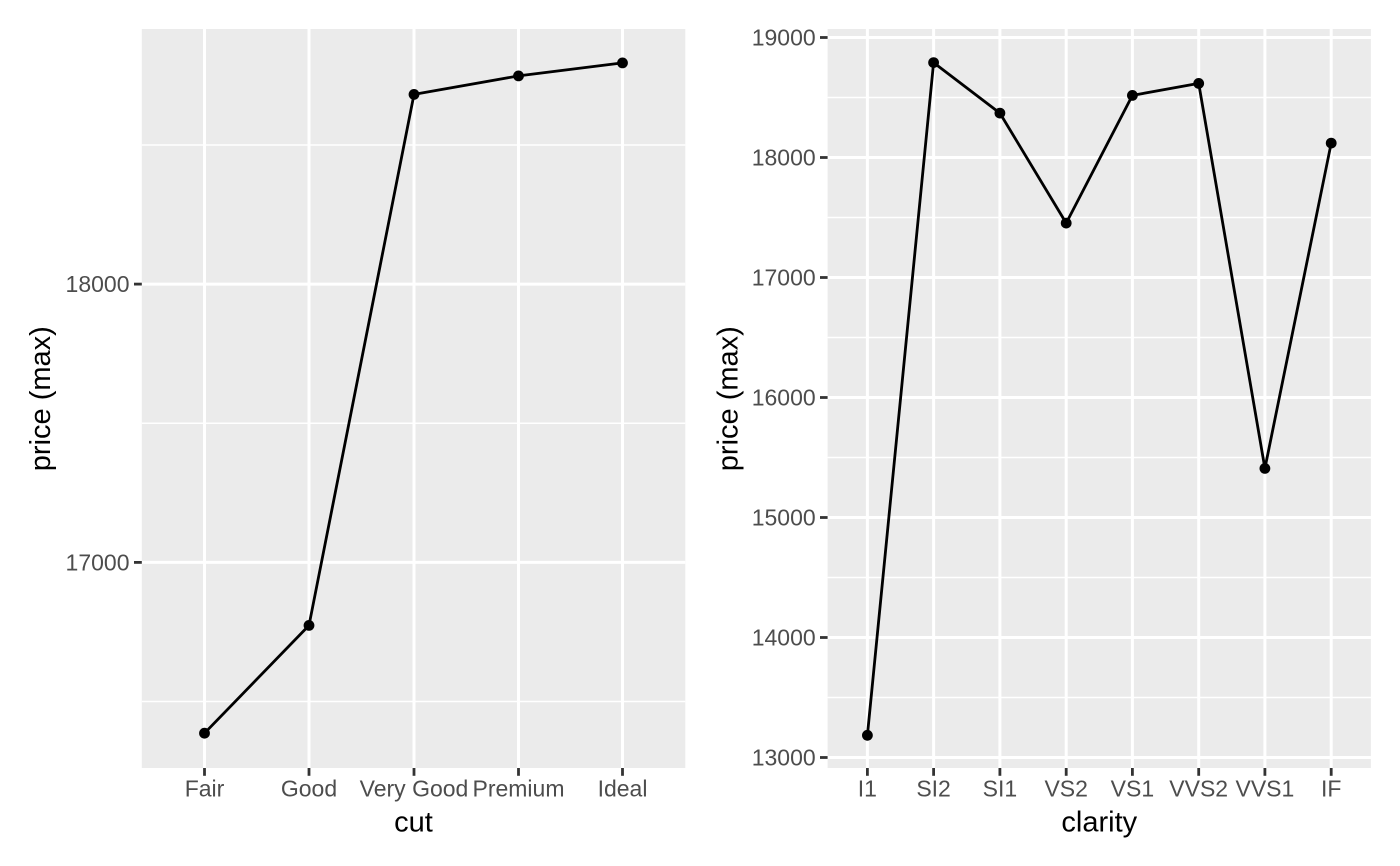 The width and height of the screenshot is (1400, 866). What do you see at coordinates (518, 789) in the screenshot?
I see `svg-text: Premium` at bounding box center [518, 789].